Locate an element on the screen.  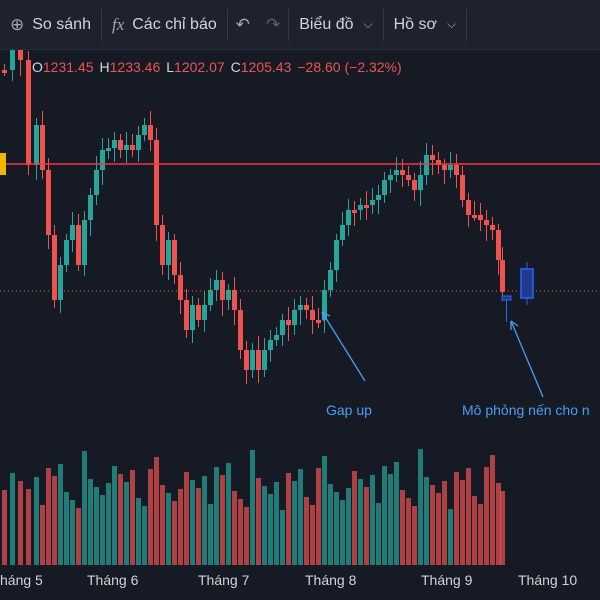
gap-up-annotation: Gap up is located at coordinates (349, 410).